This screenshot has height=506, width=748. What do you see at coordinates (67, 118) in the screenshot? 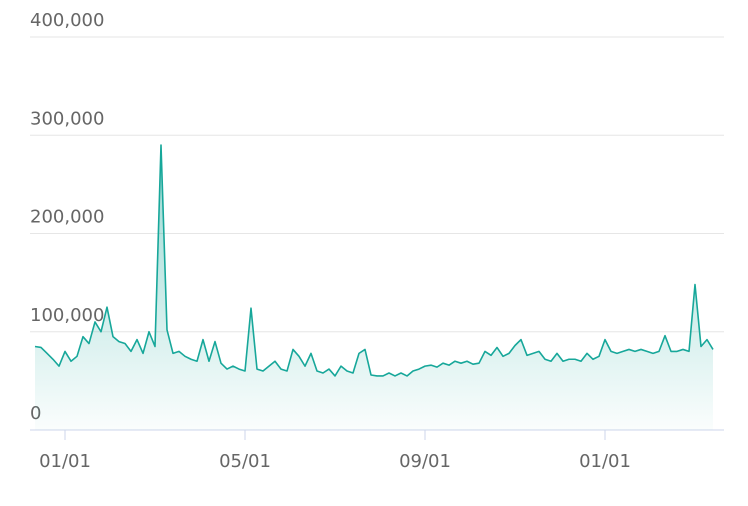
I see `y-tick-label: 300,000` at bounding box center [67, 118].